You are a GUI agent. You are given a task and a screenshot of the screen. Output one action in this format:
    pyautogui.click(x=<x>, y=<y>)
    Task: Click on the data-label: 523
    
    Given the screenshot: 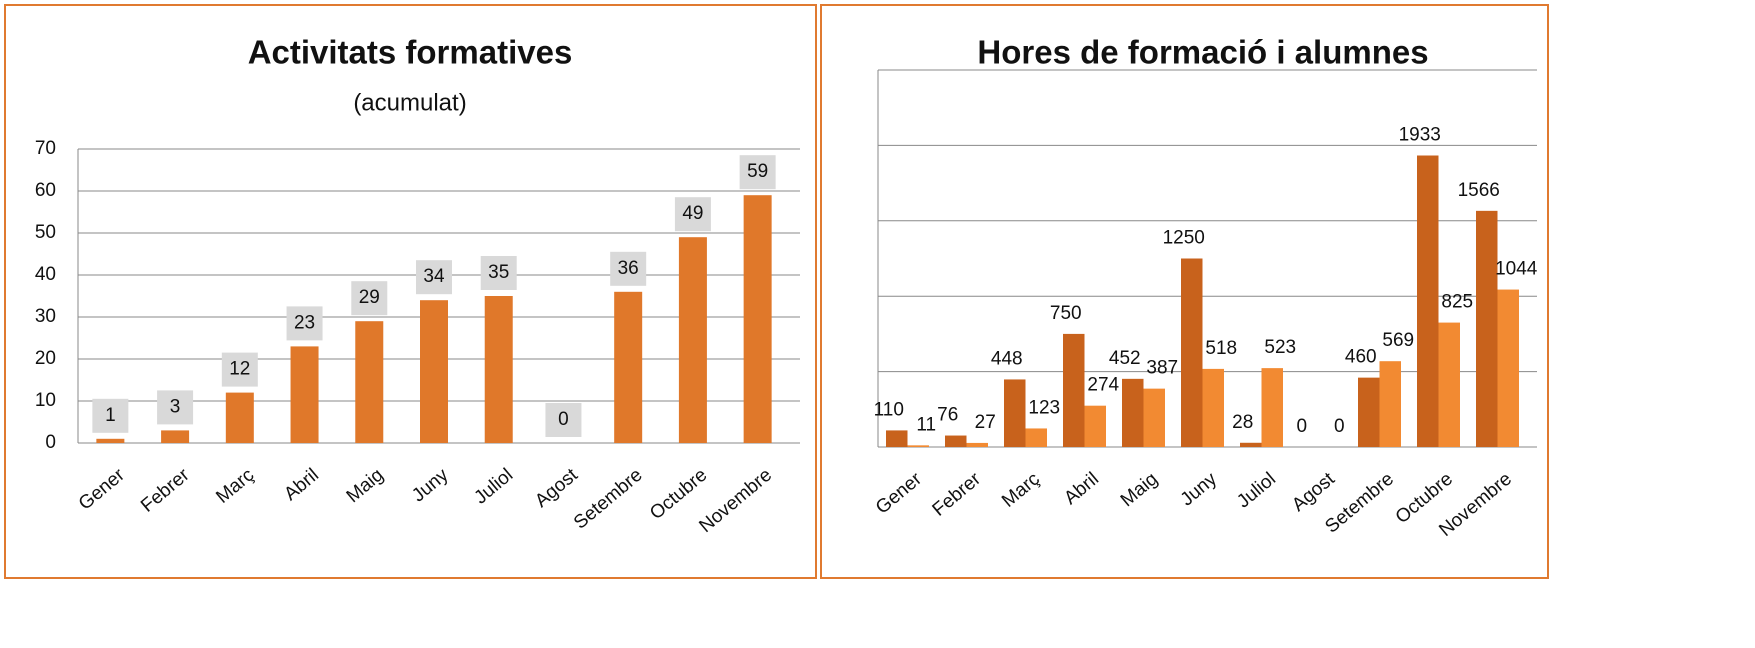 What is the action you would take?
    pyautogui.click(x=1280, y=347)
    